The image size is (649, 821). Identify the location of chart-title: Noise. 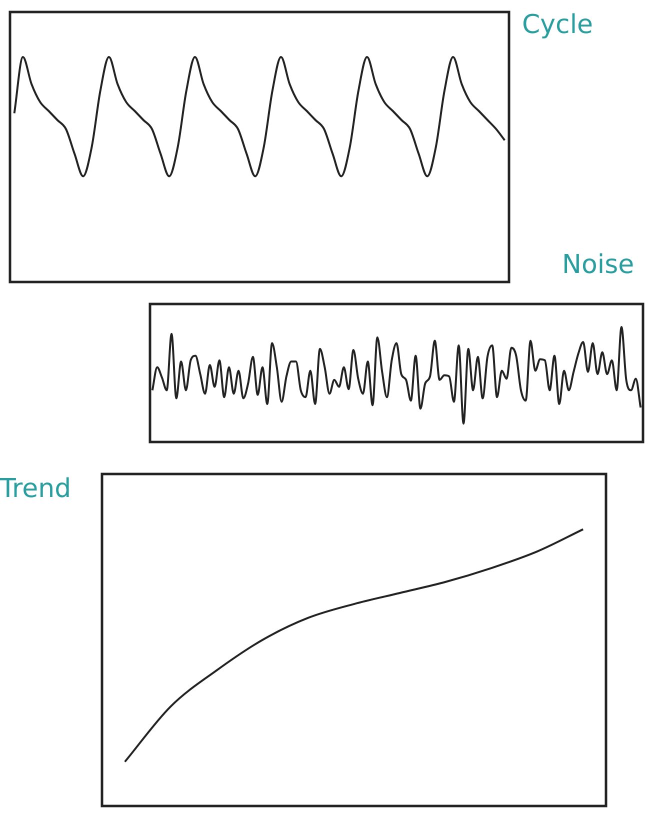
(598, 265).